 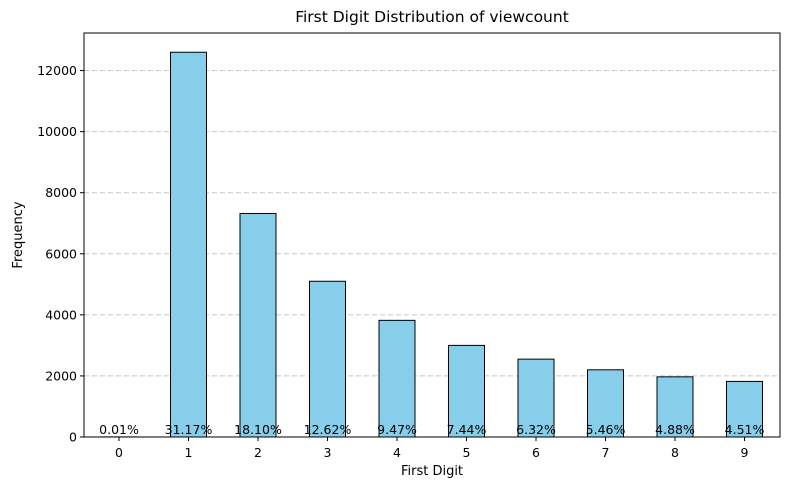 What do you see at coordinates (73, 437) in the screenshot?
I see `y-tick-label: 0` at bounding box center [73, 437].